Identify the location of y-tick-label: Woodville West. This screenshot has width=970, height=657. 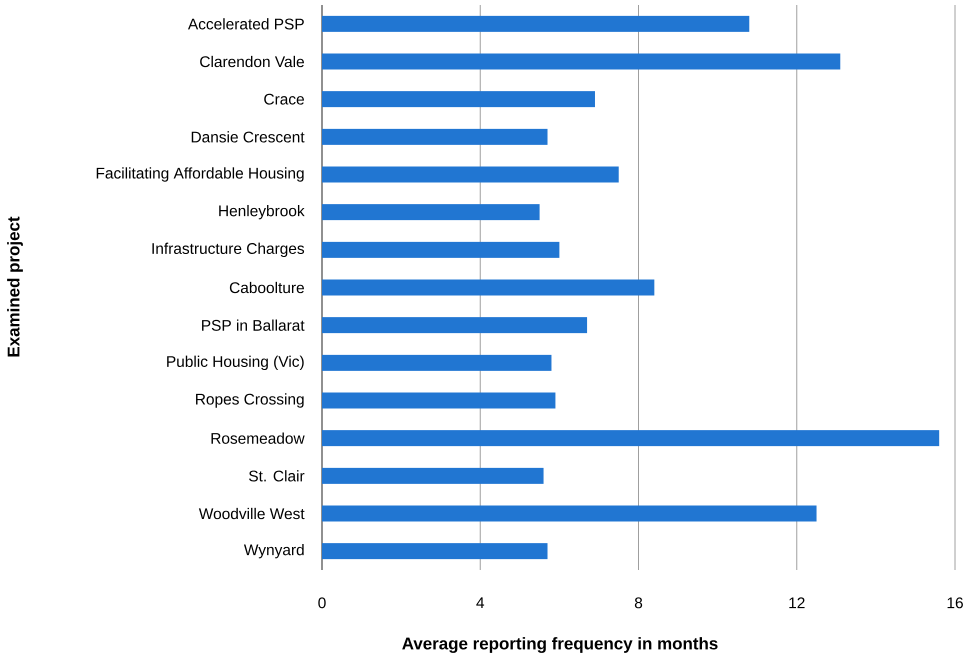
(251, 514).